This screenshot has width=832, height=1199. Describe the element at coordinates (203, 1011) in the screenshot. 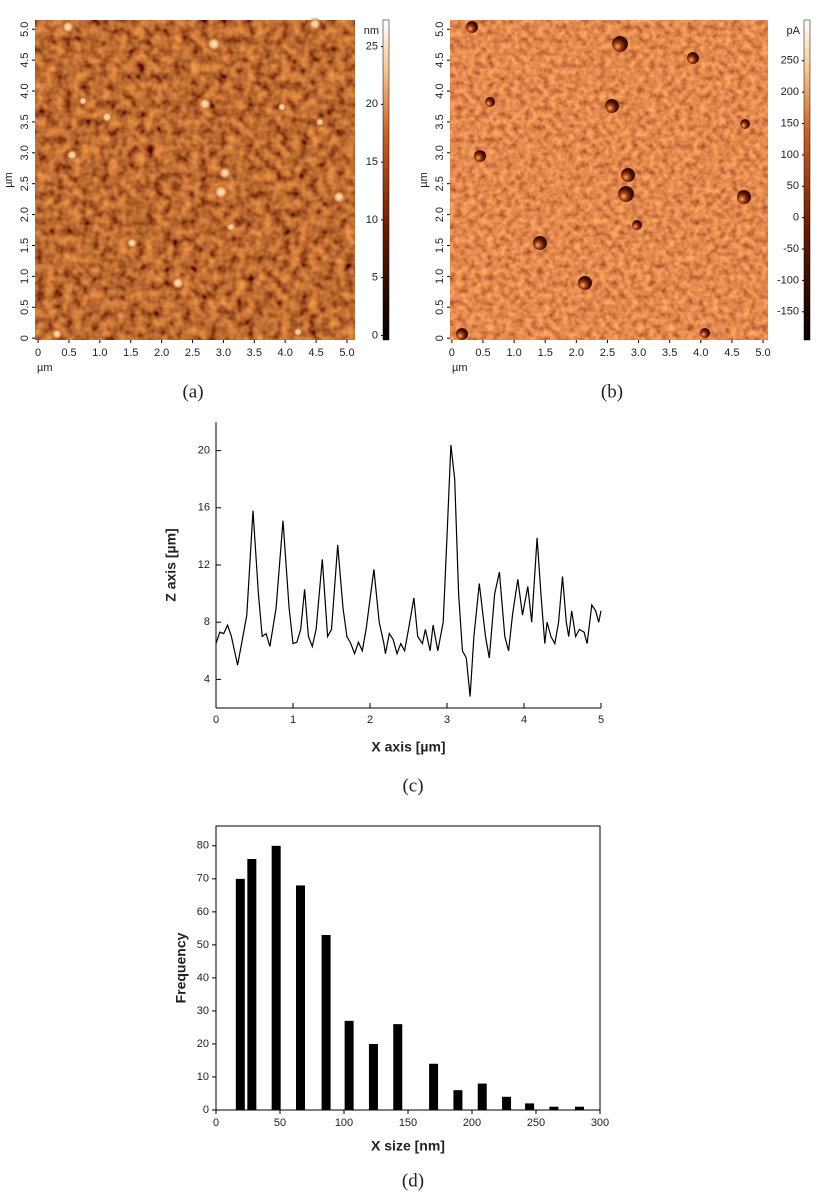

I see `y-tick-label: 30` at that location.